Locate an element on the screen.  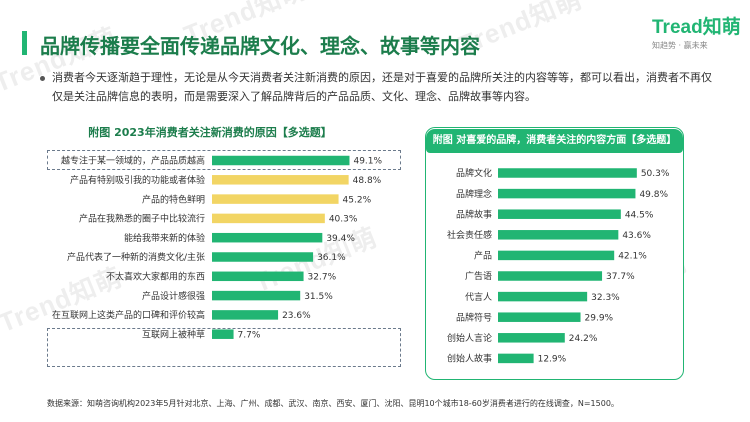
highlight-box-top is located at coordinates (224, 160).